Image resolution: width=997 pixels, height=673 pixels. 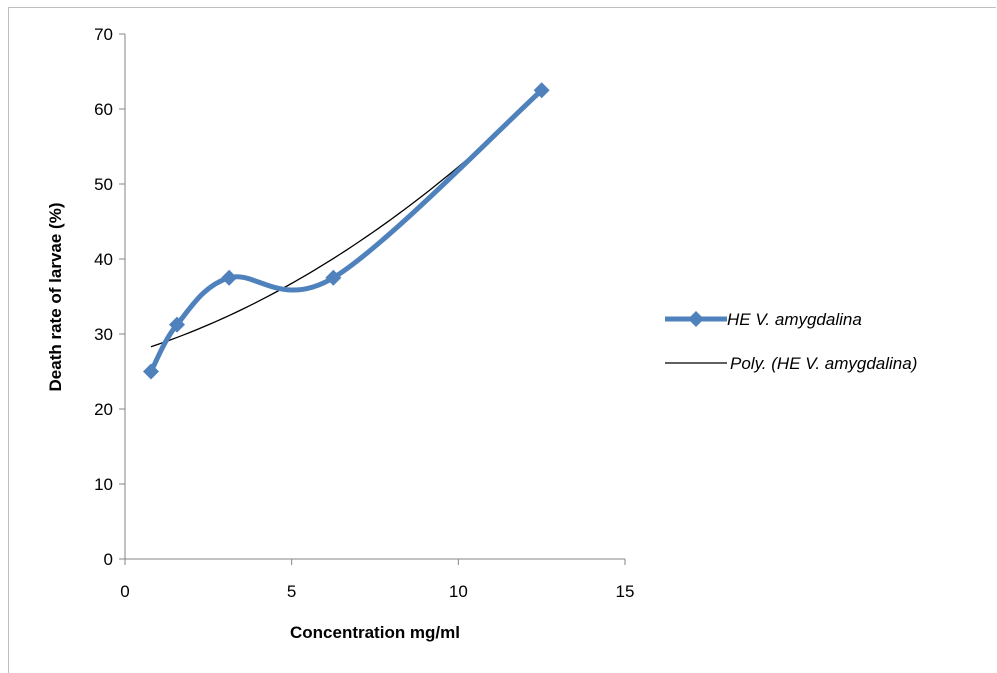 What do you see at coordinates (103, 409) in the screenshot?
I see `y-tick-label: 20` at bounding box center [103, 409].